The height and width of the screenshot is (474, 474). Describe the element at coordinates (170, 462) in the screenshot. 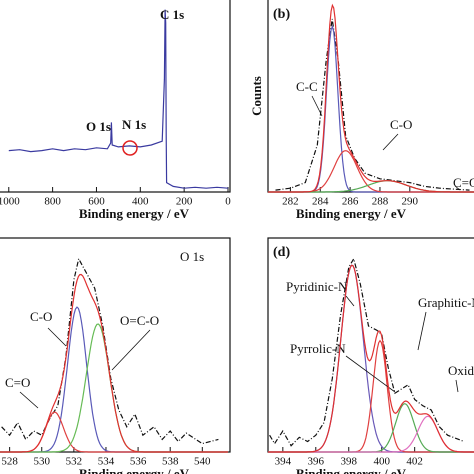

I see `x-tick-label: 538` at that location.